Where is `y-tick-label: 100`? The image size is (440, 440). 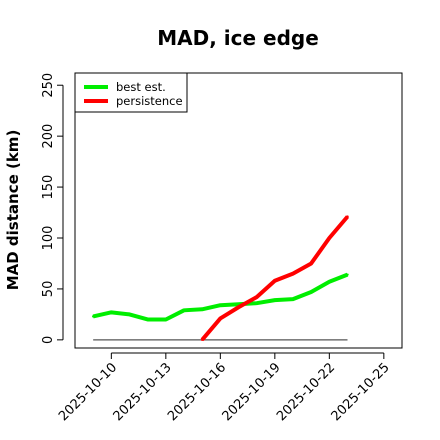 y-tick-label: 100 is located at coordinates (48, 238).